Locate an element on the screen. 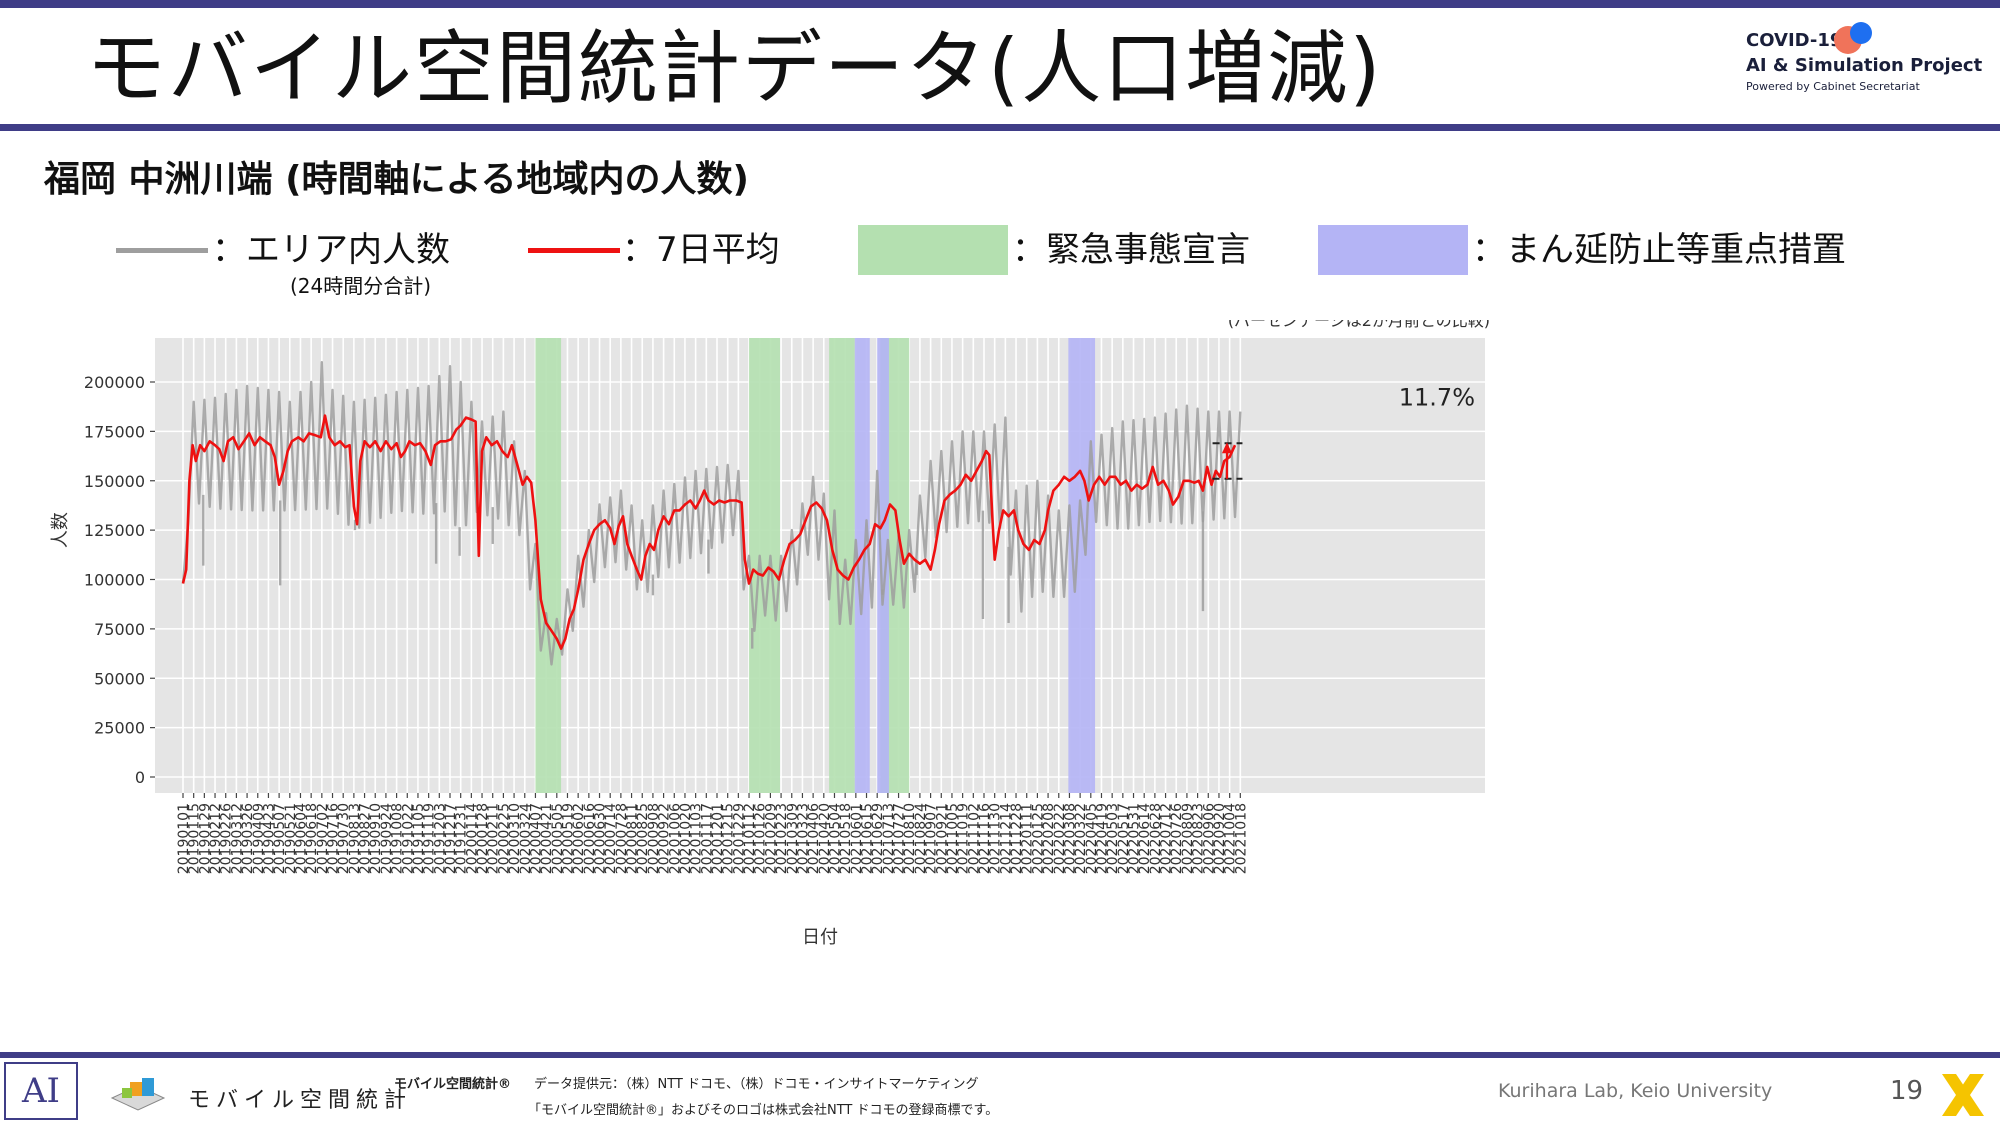 The image size is (2000, 1125). x-tick-label: 20200519 is located at coordinates (569, 838).